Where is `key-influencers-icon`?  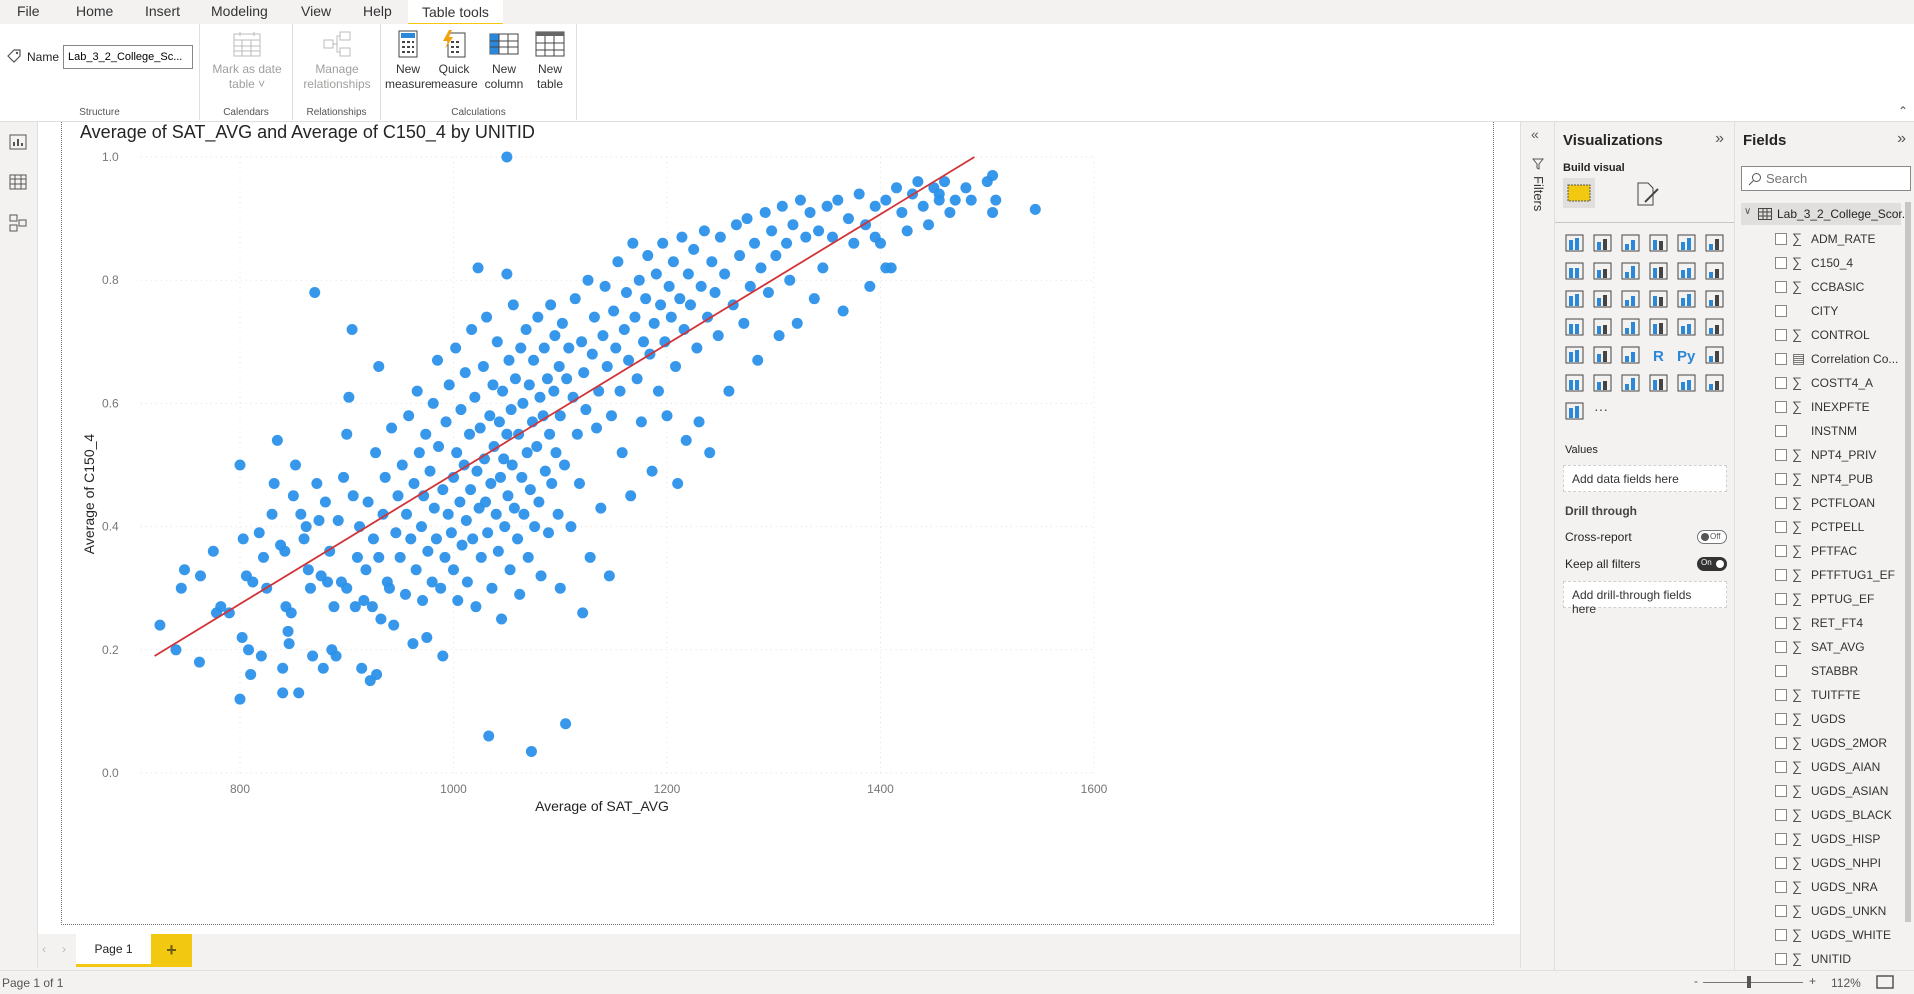
key-influencers-icon is located at coordinates (1715, 355).